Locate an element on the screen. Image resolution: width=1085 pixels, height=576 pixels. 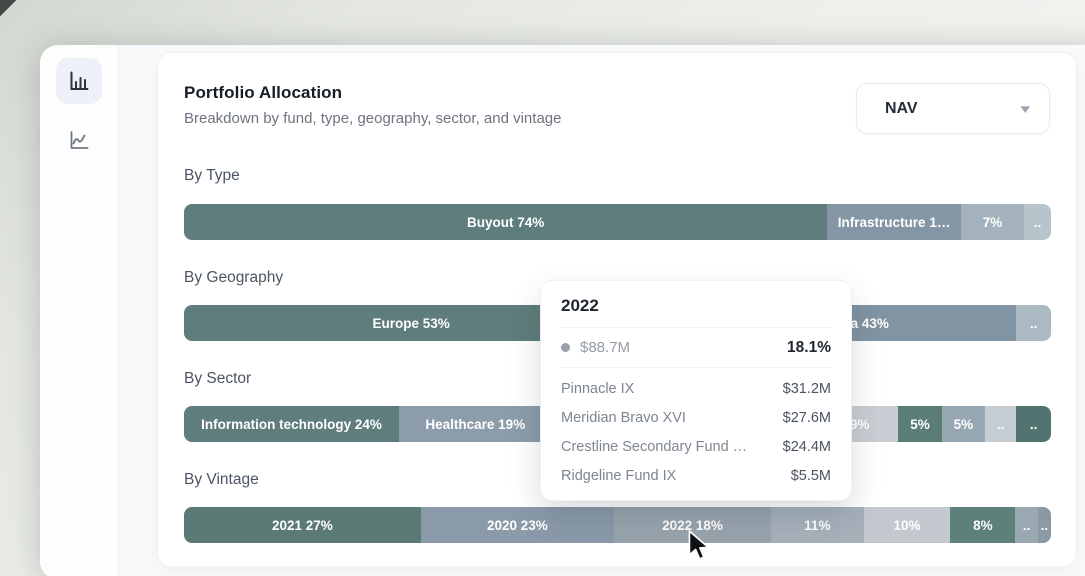
section-label-sector: By Sector is located at coordinates (218, 378).